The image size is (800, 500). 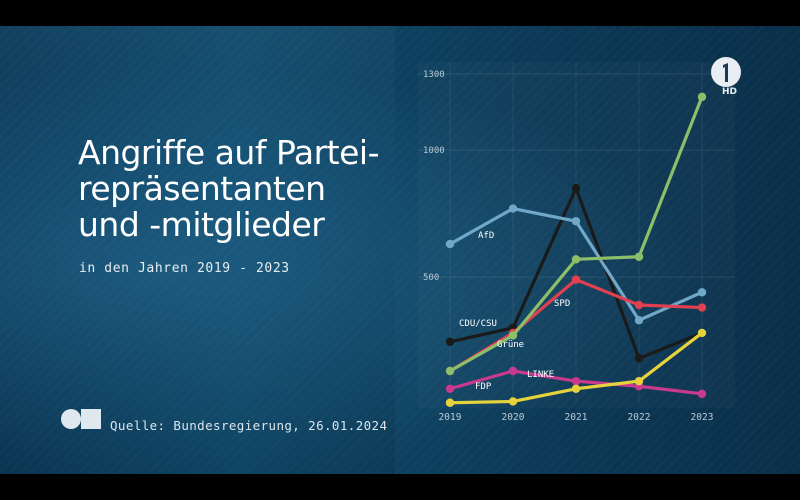 What do you see at coordinates (576, 417) in the screenshot?
I see `x-tick-label: 2021` at bounding box center [576, 417].